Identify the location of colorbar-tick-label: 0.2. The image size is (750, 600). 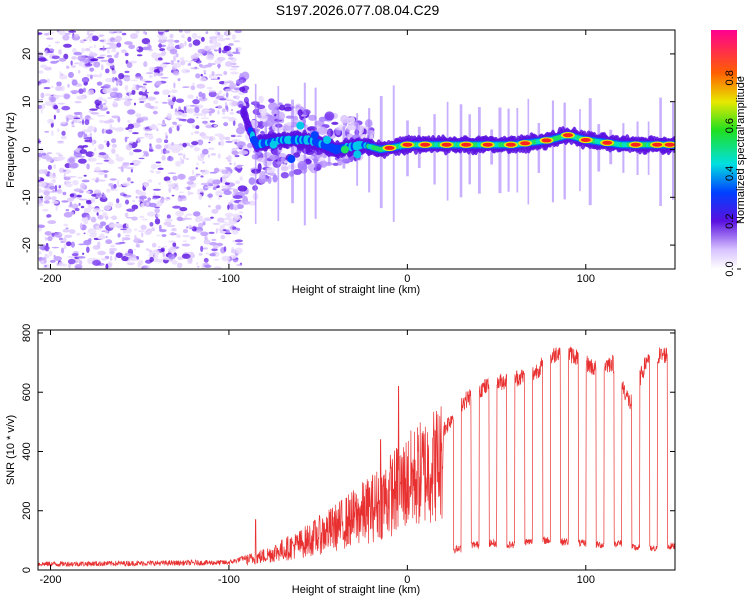
(730, 221).